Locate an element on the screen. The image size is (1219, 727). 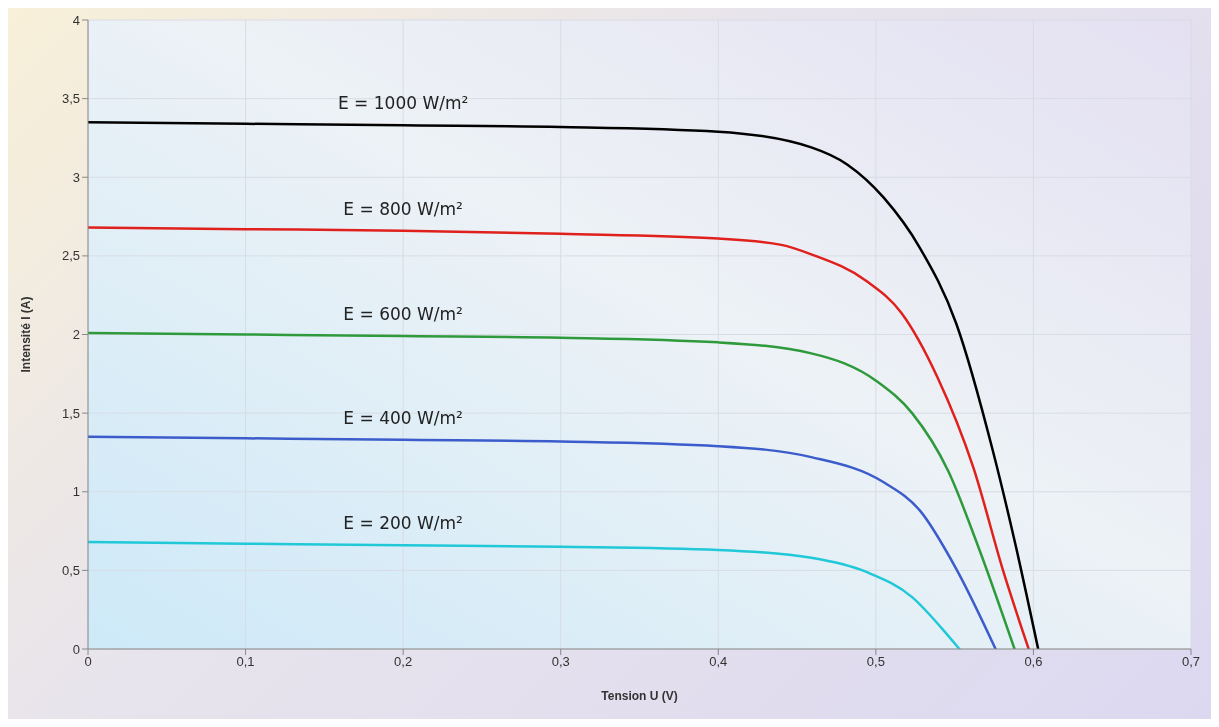
y-tick-label: 0,5 is located at coordinates (70, 570).